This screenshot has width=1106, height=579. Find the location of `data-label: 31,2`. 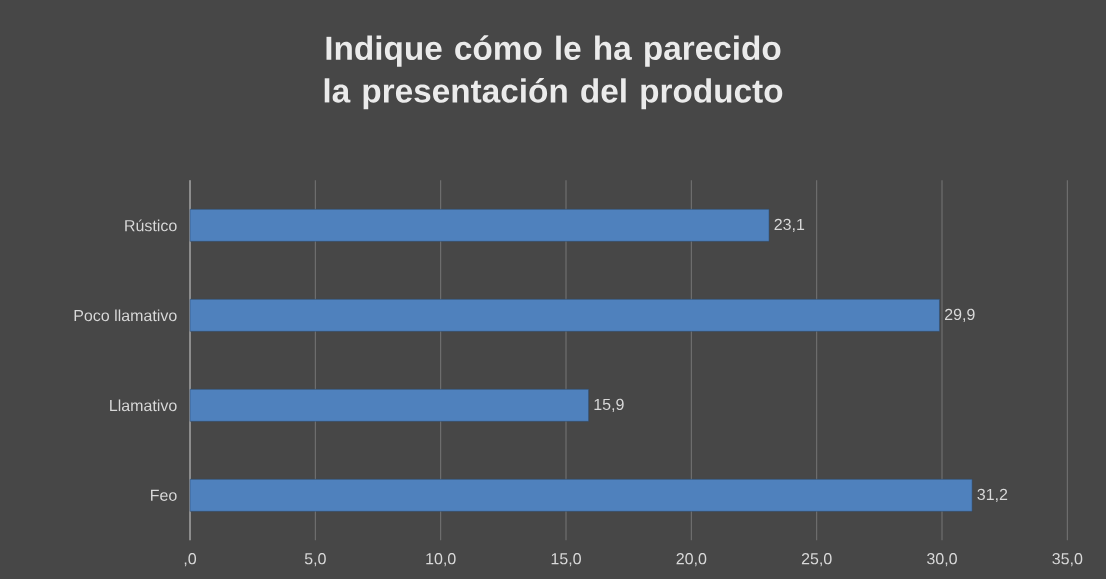

data-label: 31,2 is located at coordinates (992, 495).